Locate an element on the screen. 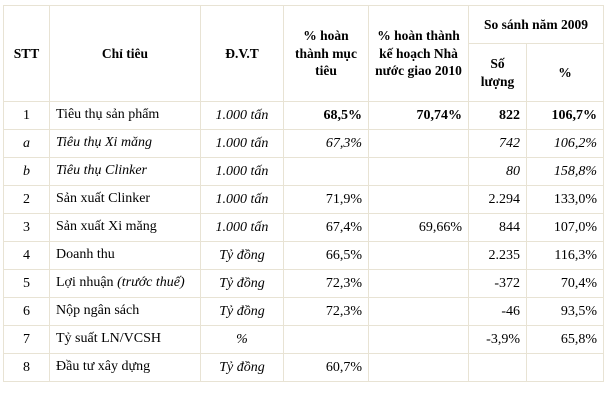 This screenshot has height=404, width=606. cell-label: Lợi nhuận (trước thuế) is located at coordinates (125, 283).